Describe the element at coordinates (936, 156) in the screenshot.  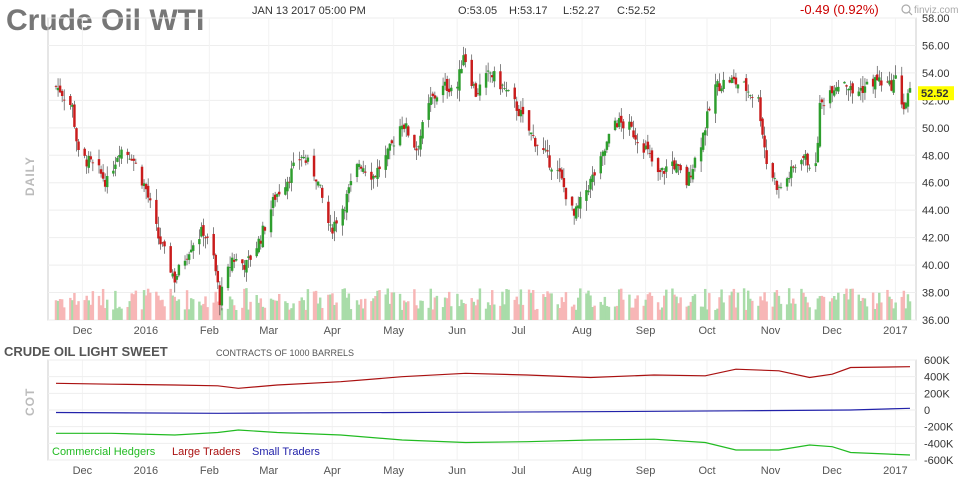
I see `price-tick-label: 48.00` at that location.